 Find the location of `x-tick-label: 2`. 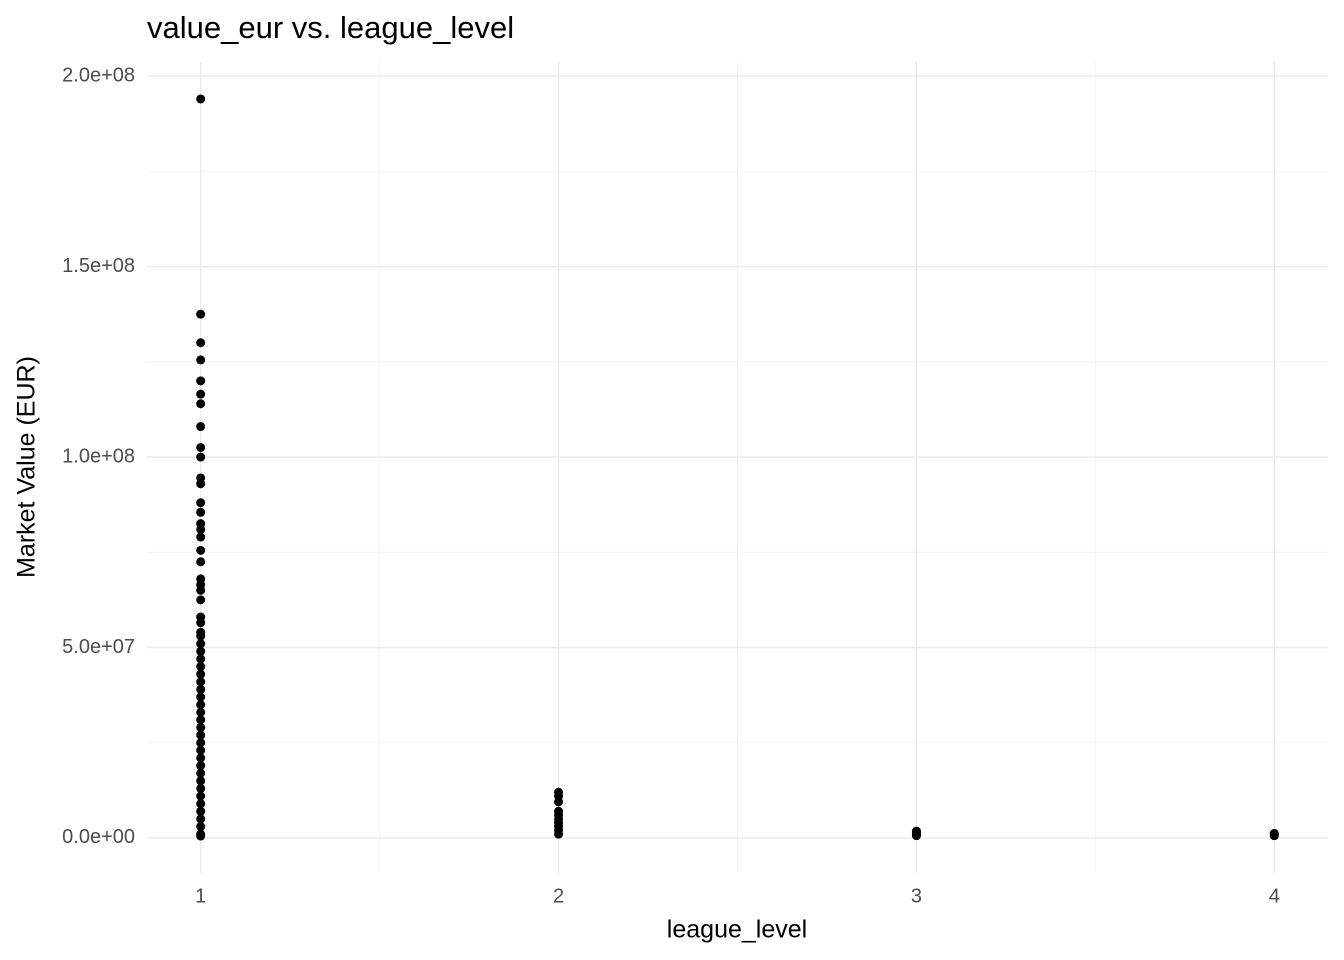

x-tick-label: 2 is located at coordinates (558, 896).